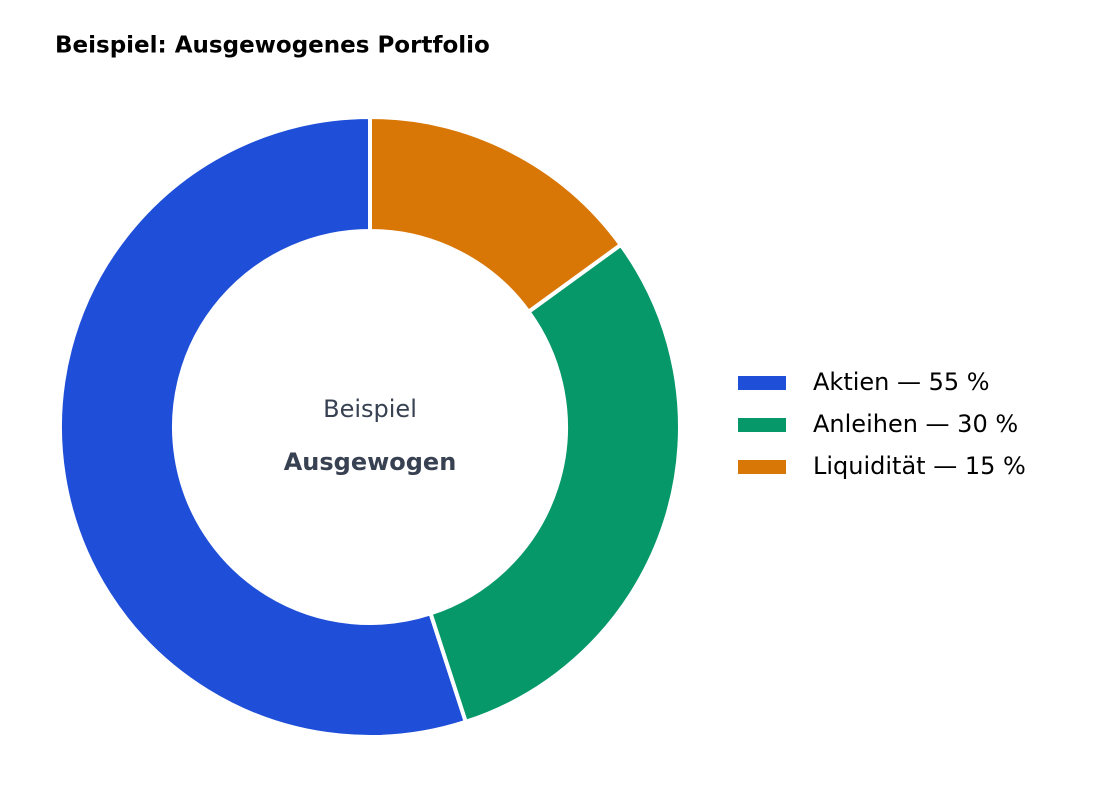  What do you see at coordinates (915, 424) in the screenshot?
I see `legend-label: Anleihen — 30 %` at bounding box center [915, 424].